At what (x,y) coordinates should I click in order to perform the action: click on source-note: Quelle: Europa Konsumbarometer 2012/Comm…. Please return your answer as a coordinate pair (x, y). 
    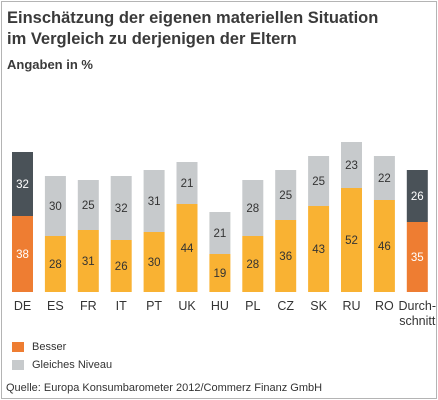
    Looking at the image, I should click on (164, 388).